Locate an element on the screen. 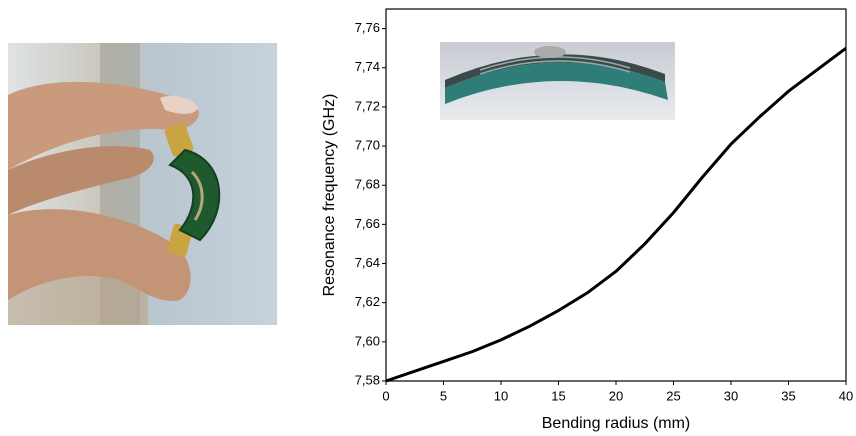  x-tick-label: 0 is located at coordinates (385, 395).